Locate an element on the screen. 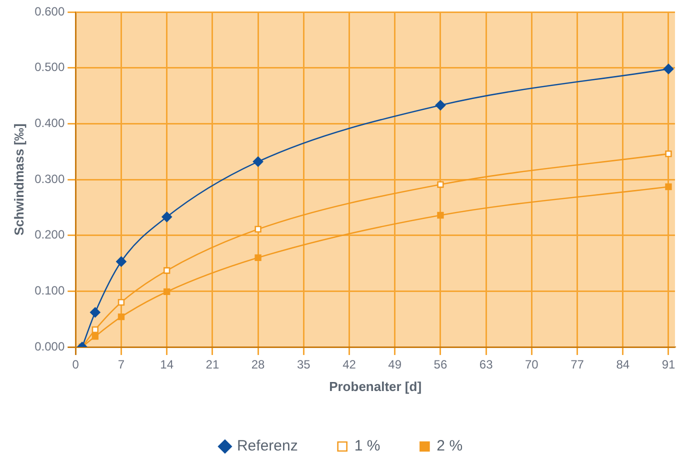 This screenshot has height=468, width=687. x-tick-label: 56 is located at coordinates (441, 365).